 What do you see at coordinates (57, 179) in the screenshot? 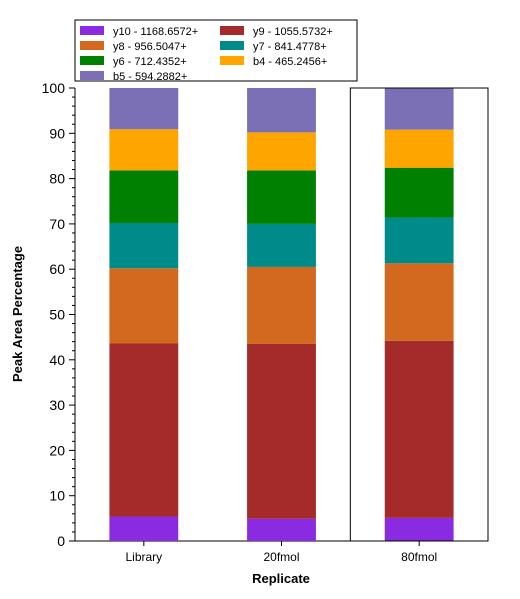
I see `y-tick-label: 80` at bounding box center [57, 179].